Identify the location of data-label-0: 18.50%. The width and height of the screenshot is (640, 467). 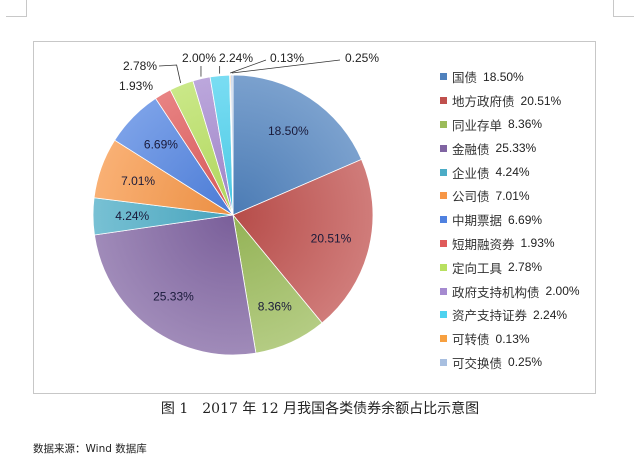
(288, 131).